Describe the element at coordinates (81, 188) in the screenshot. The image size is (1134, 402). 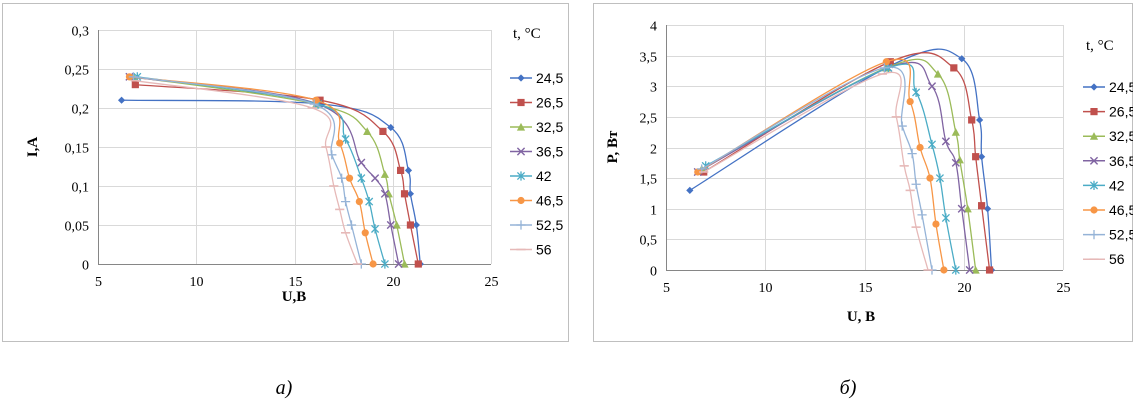
I see `y-tick-label: 0,1` at that location.